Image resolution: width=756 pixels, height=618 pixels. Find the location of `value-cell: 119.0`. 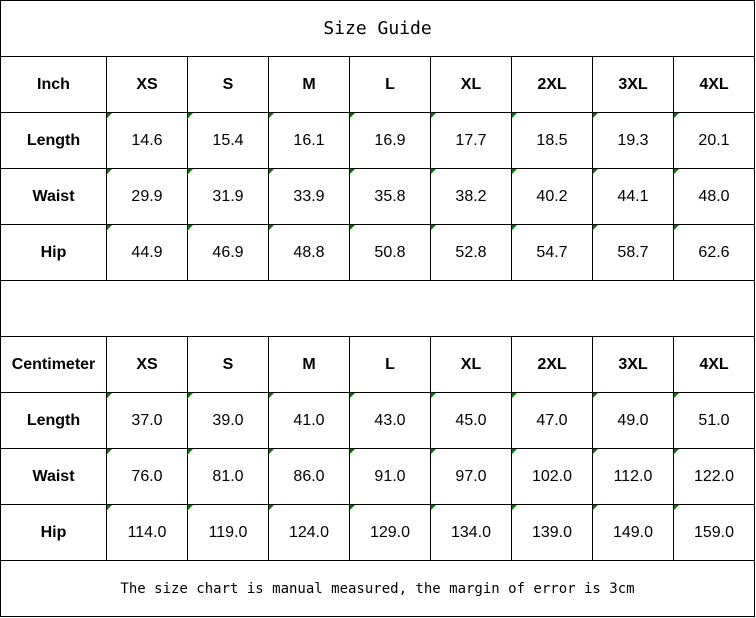

value-cell: 119.0 is located at coordinates (228, 532).